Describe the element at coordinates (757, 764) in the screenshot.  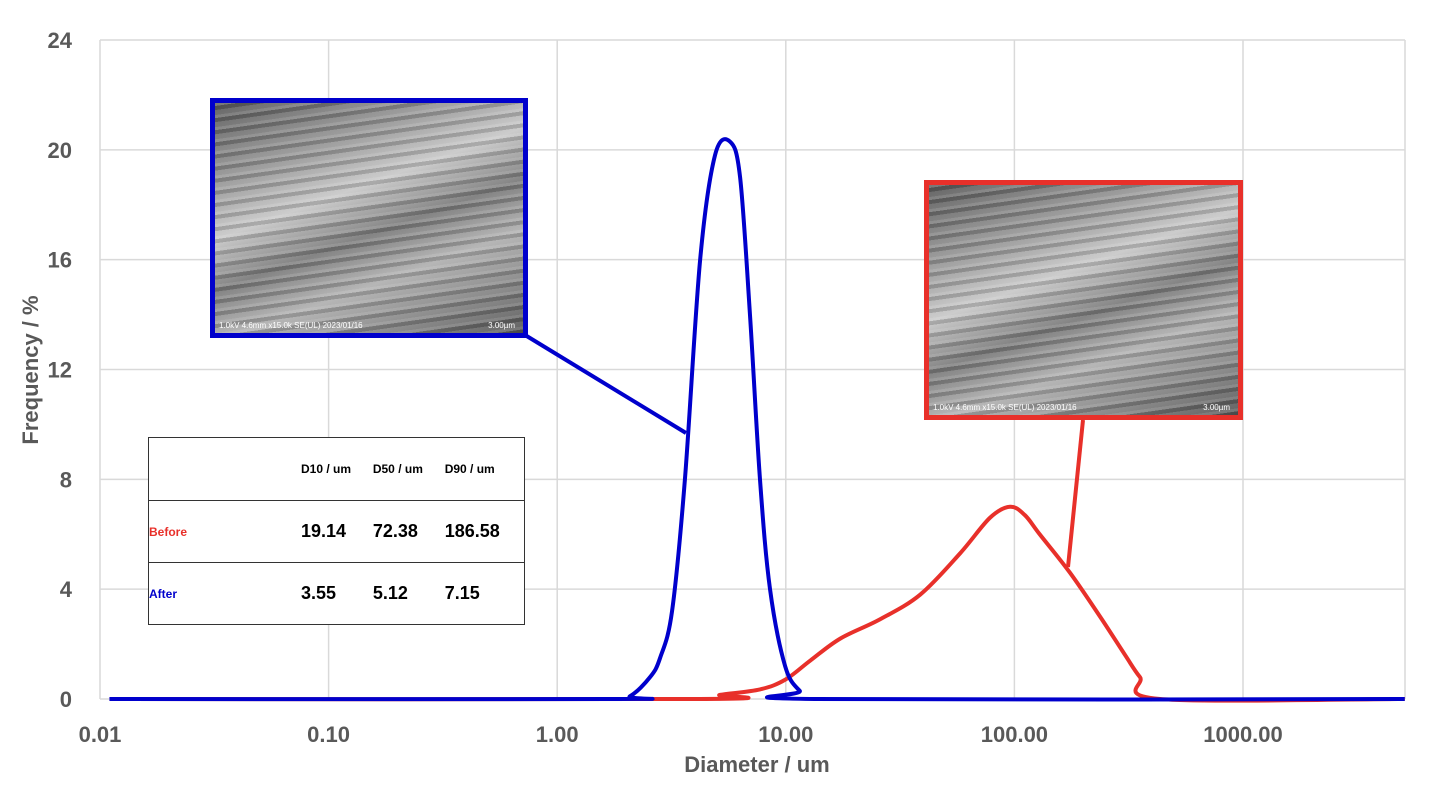
I see `x-axis-label: Diameter / um` at that location.